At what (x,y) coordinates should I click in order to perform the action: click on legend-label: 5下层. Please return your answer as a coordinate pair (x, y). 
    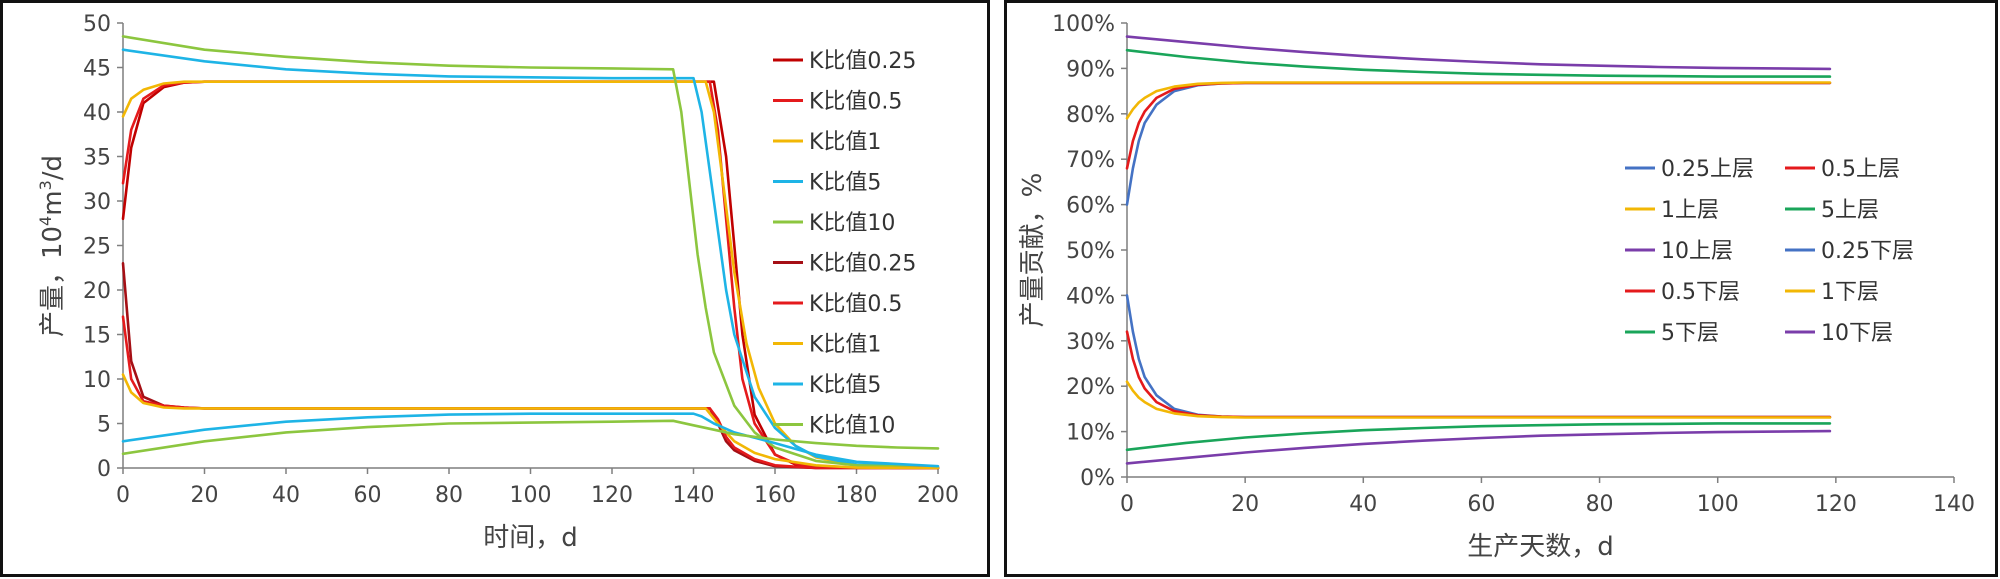
    Looking at the image, I should click on (1690, 333).